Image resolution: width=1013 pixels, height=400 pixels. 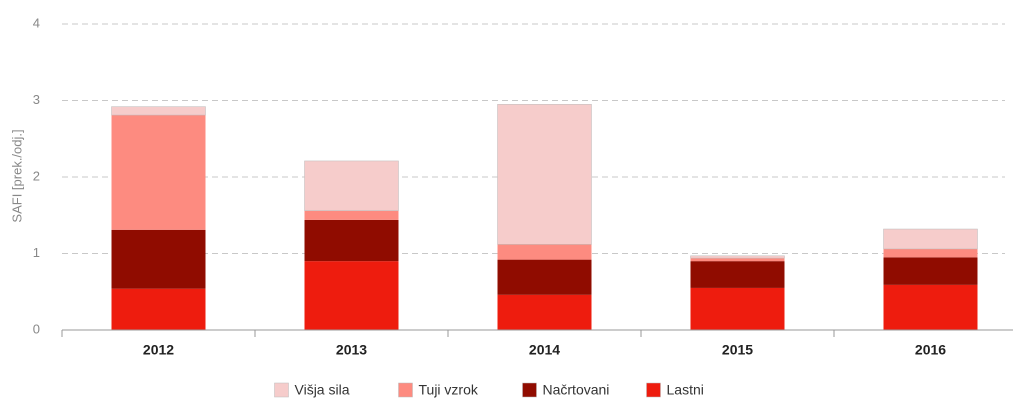 I want to click on legend-label: Načrtovani, so click(x=576, y=390).